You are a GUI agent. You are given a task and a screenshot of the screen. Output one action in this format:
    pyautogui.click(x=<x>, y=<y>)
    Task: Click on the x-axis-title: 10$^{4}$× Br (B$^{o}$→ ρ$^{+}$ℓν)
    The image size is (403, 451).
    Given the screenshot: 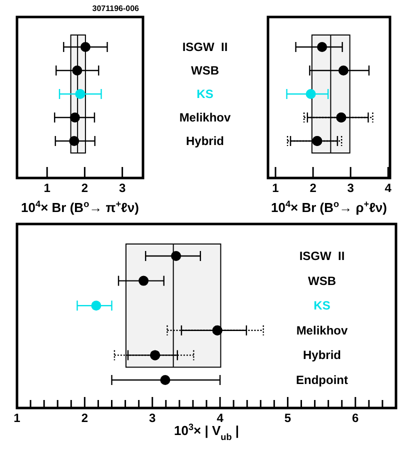 What is the action you would take?
    pyautogui.click(x=329, y=207)
    